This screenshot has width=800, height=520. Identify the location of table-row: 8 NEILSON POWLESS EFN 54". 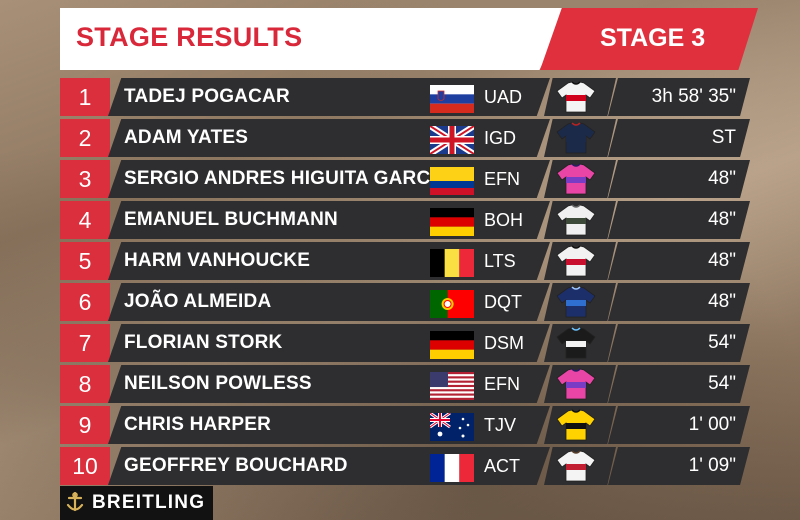
(405, 384).